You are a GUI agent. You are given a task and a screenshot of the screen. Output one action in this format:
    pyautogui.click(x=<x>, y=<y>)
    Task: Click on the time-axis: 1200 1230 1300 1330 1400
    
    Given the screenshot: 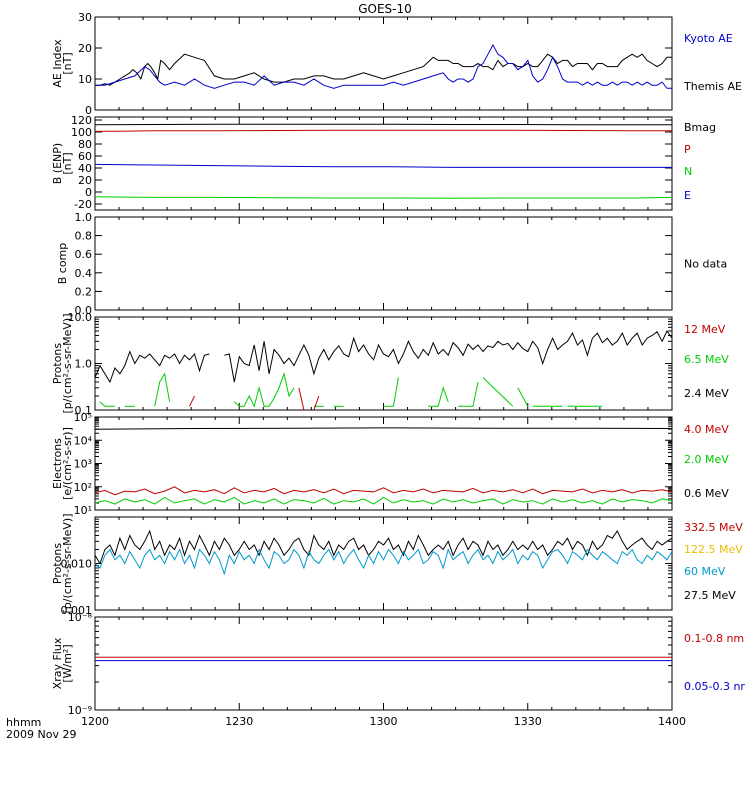 What is the action you would take?
    pyautogui.click(x=383, y=721)
    